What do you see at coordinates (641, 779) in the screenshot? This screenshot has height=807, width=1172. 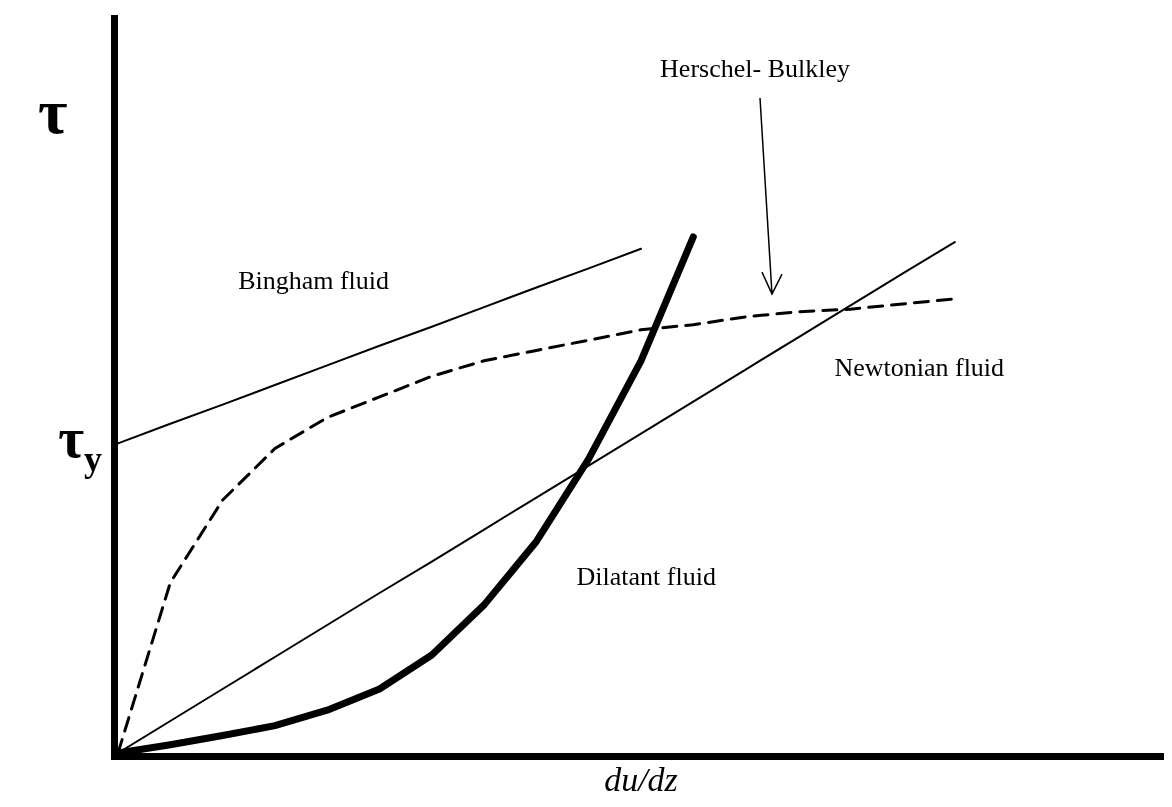 I see `x-axis-title: du/dz` at bounding box center [641, 779].